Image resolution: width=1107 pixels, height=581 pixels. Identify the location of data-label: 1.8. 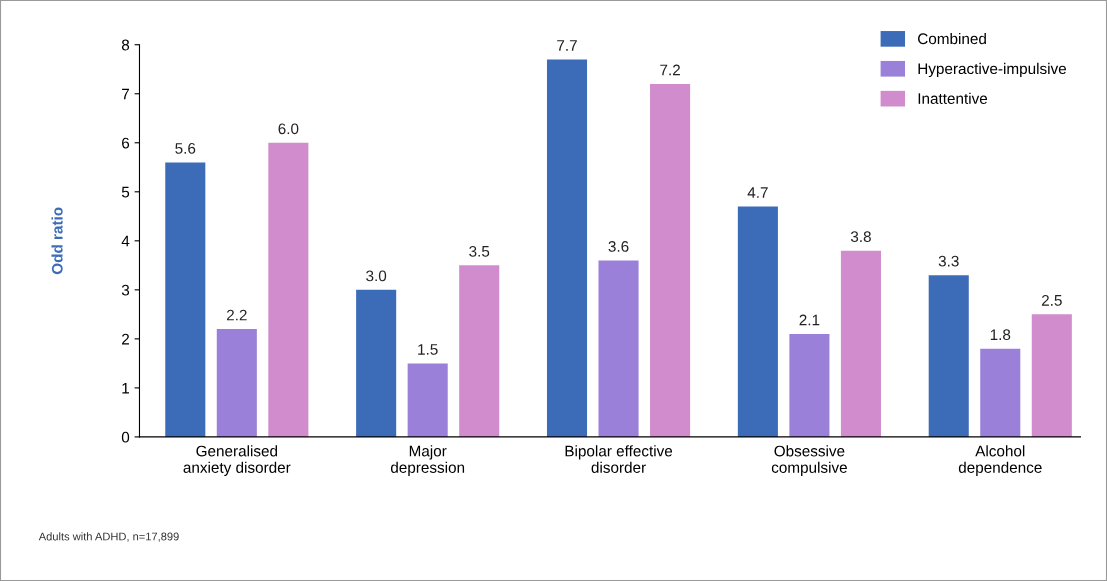
(1000, 335).